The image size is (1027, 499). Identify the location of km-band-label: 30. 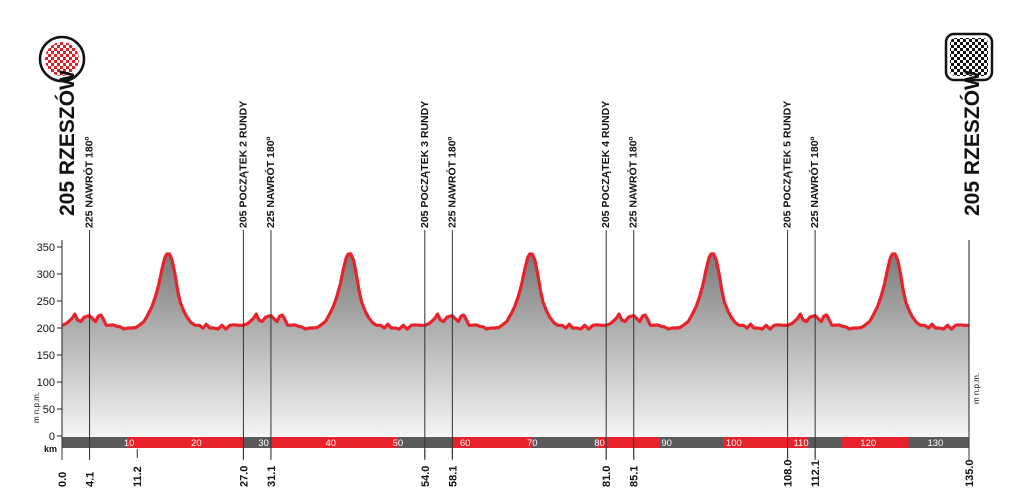
(263, 443).